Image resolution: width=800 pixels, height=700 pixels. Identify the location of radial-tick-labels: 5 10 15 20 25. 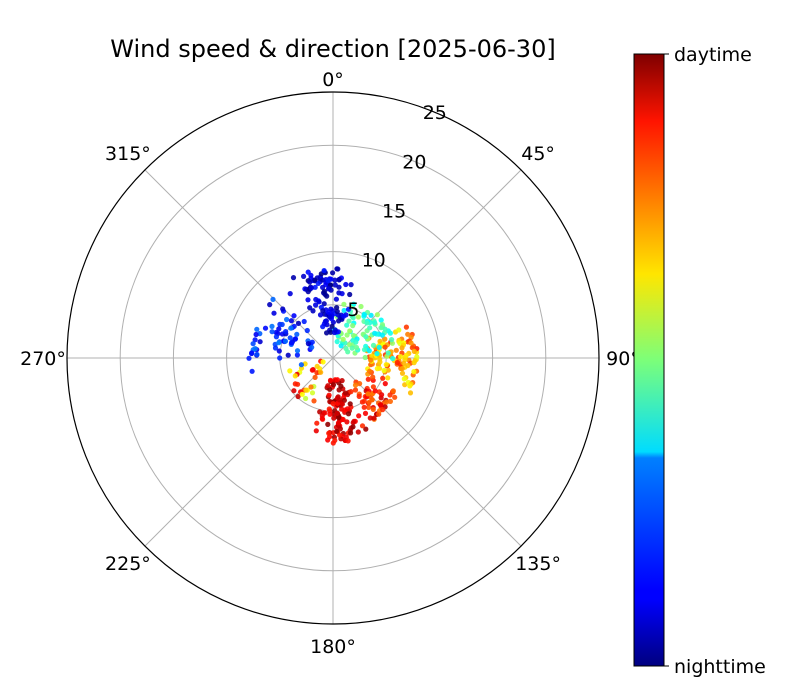
(397, 211).